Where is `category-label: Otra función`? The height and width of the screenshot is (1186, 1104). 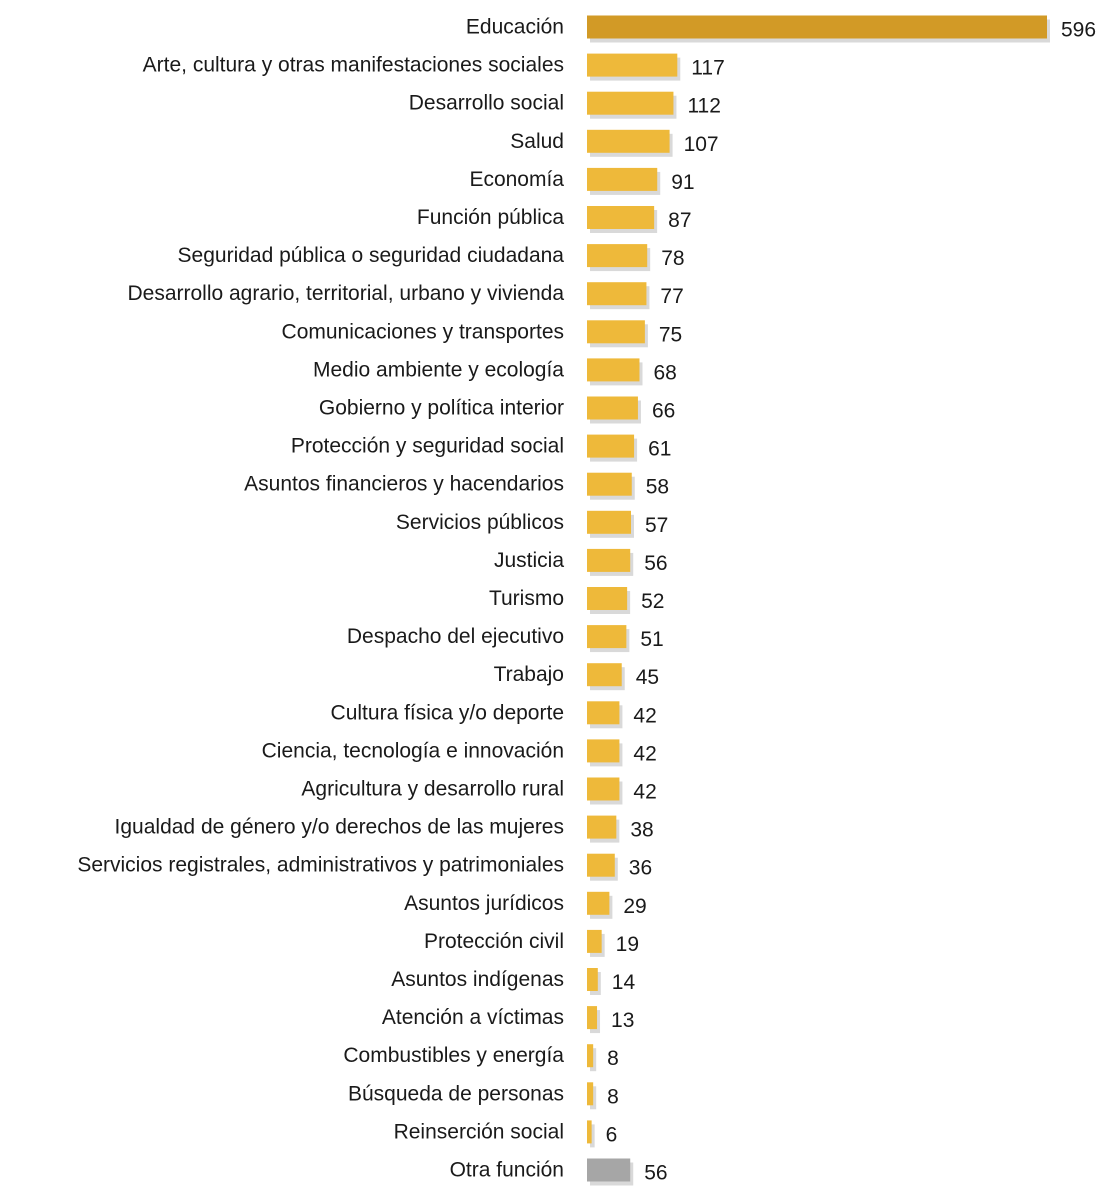
category-label: Otra función is located at coordinates (507, 1170).